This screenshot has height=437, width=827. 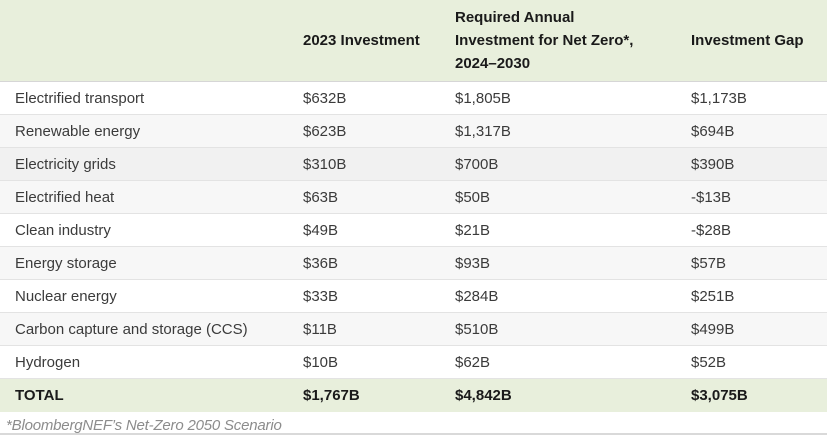 What do you see at coordinates (473, 230) in the screenshot?
I see `cell-required-investment: $21B` at bounding box center [473, 230].